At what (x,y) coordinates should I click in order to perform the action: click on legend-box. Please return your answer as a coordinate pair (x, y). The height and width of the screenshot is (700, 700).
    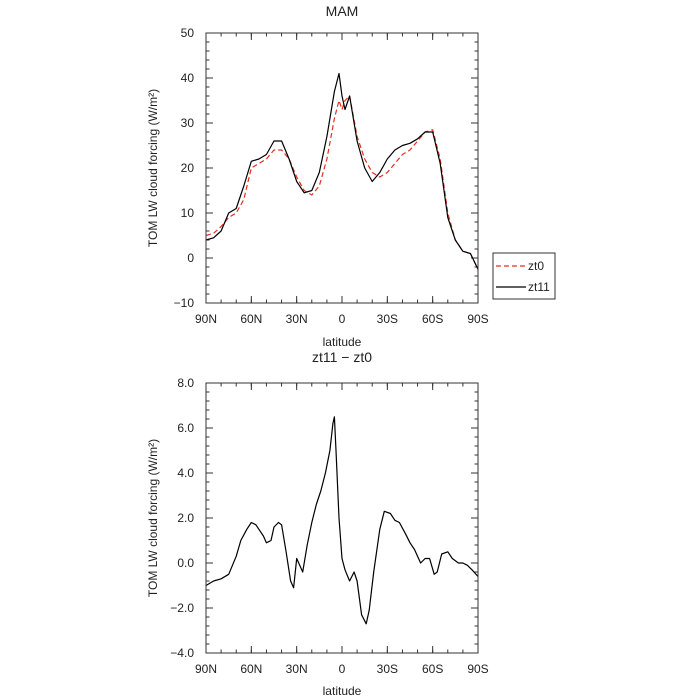
    Looking at the image, I should click on (524, 276).